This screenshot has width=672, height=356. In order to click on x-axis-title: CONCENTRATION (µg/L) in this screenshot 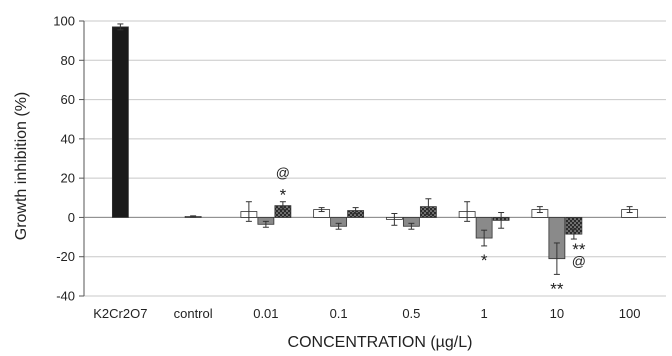, I will do `click(380, 342)`.